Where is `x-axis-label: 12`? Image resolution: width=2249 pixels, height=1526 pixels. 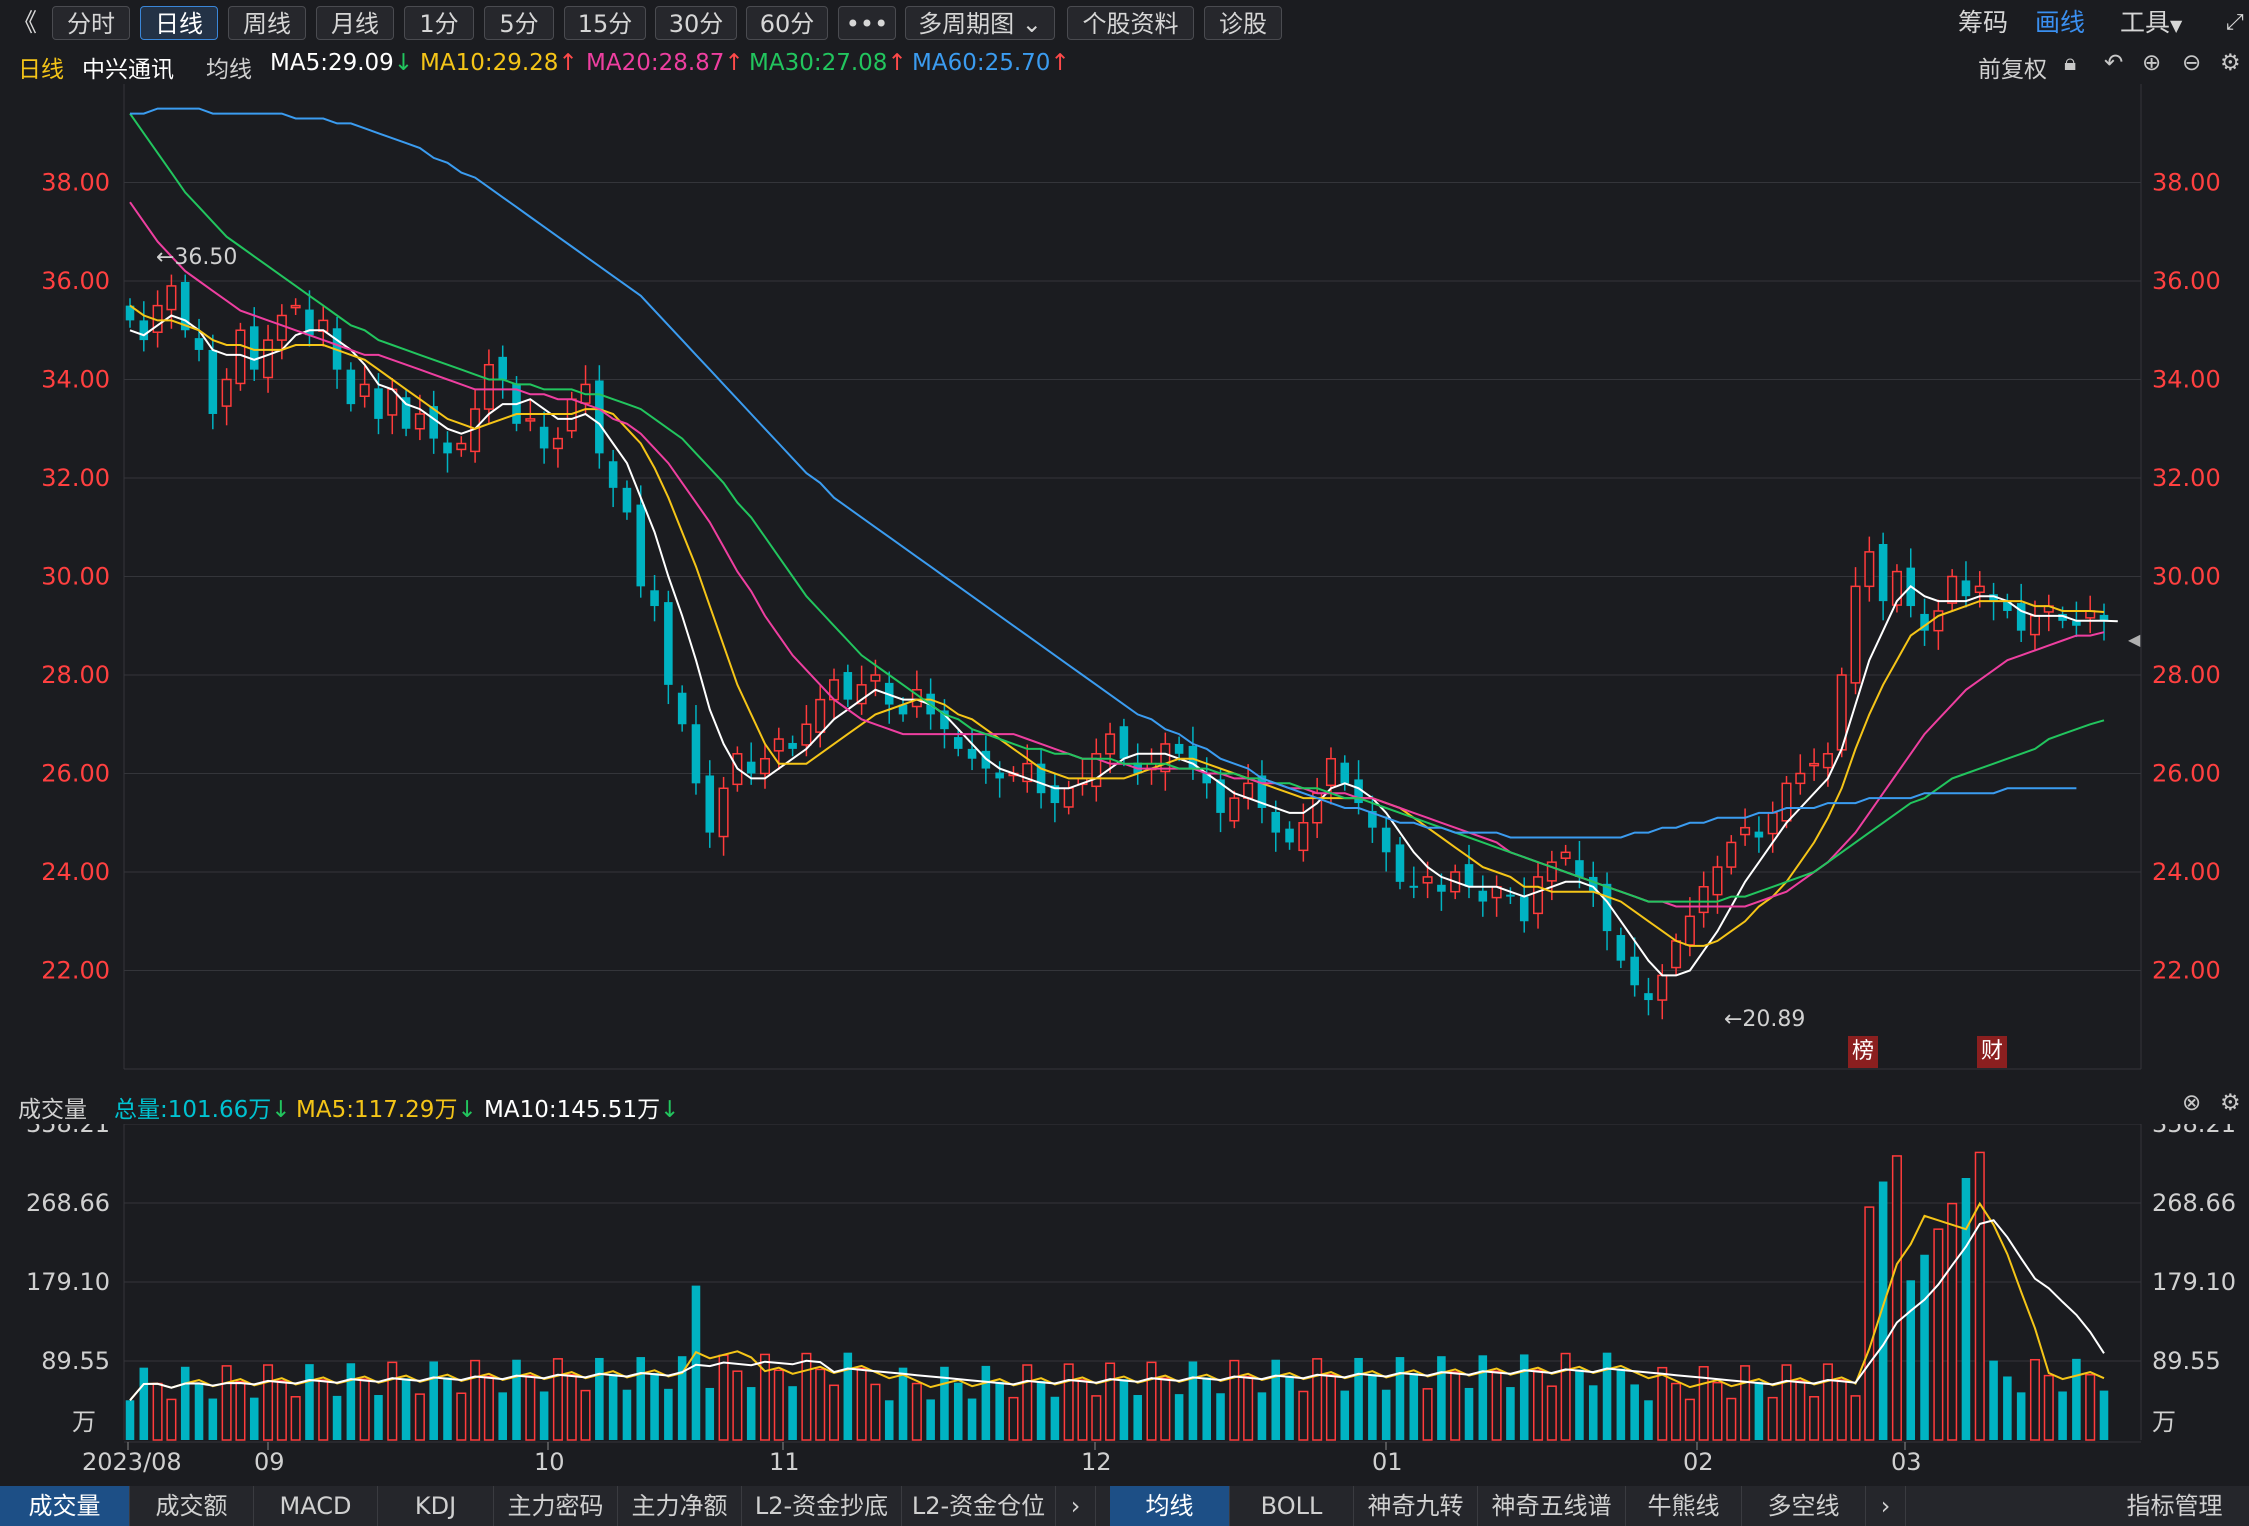
x-axis-label: 12 is located at coordinates (1096, 1462).